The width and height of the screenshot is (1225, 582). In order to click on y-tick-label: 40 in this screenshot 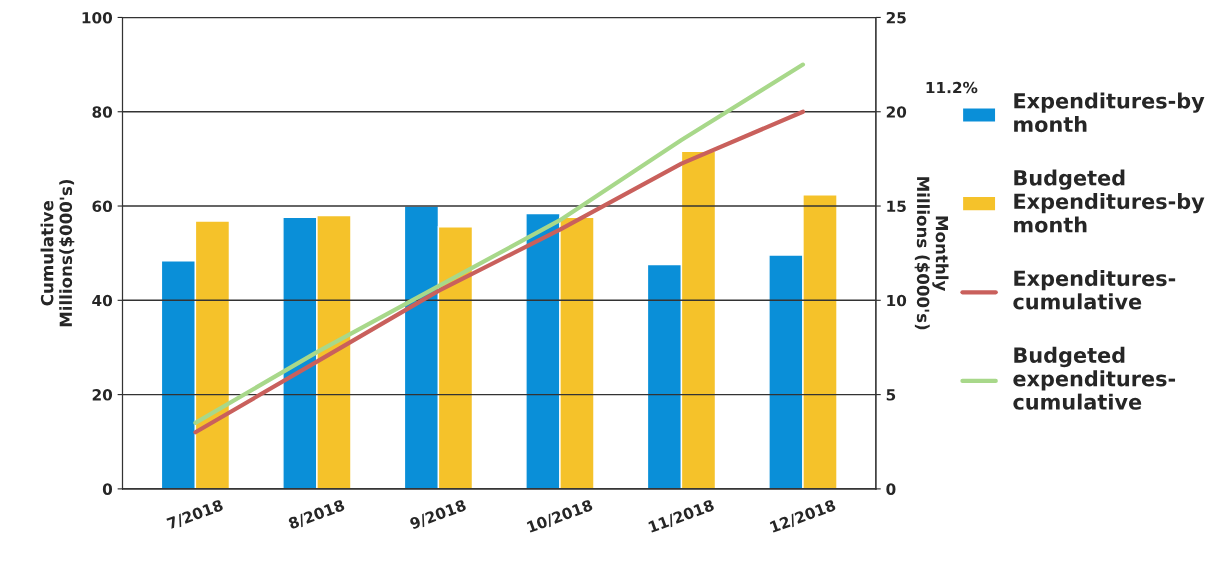, I will do `click(102, 300)`.